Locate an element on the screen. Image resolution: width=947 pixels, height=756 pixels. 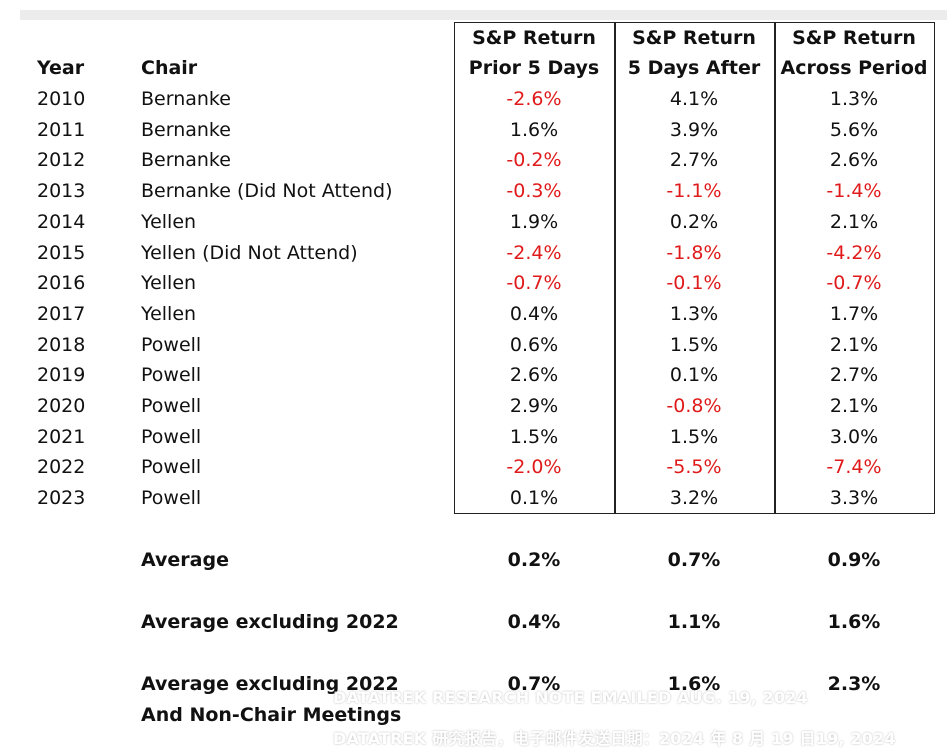
top-divider is located at coordinates (483, 15).